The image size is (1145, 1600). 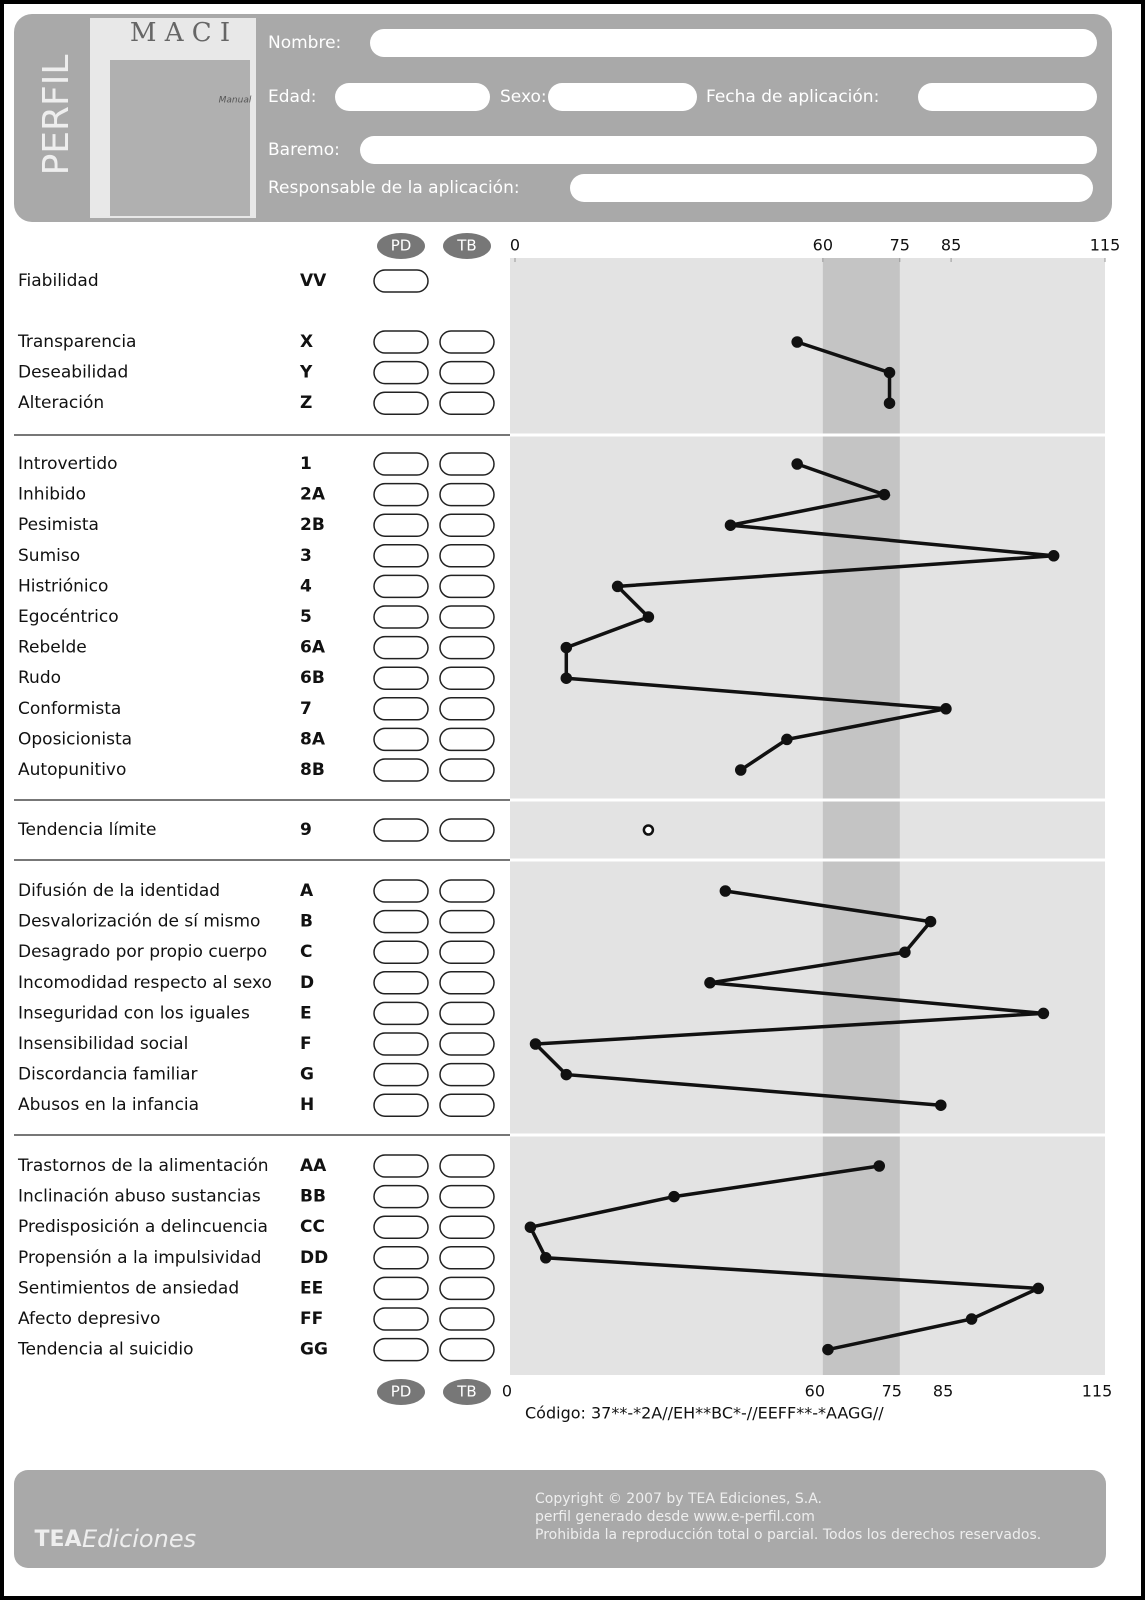 I want to click on scale-code: 4, so click(x=306, y=586).